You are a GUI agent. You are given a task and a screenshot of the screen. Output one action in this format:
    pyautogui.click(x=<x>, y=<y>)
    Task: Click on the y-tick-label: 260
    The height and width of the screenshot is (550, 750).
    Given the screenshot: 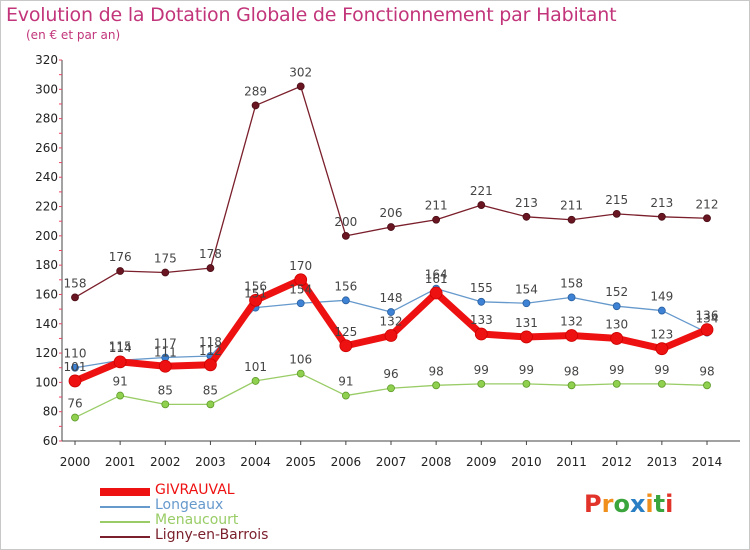 What is the action you would take?
    pyautogui.click(x=46, y=148)
    